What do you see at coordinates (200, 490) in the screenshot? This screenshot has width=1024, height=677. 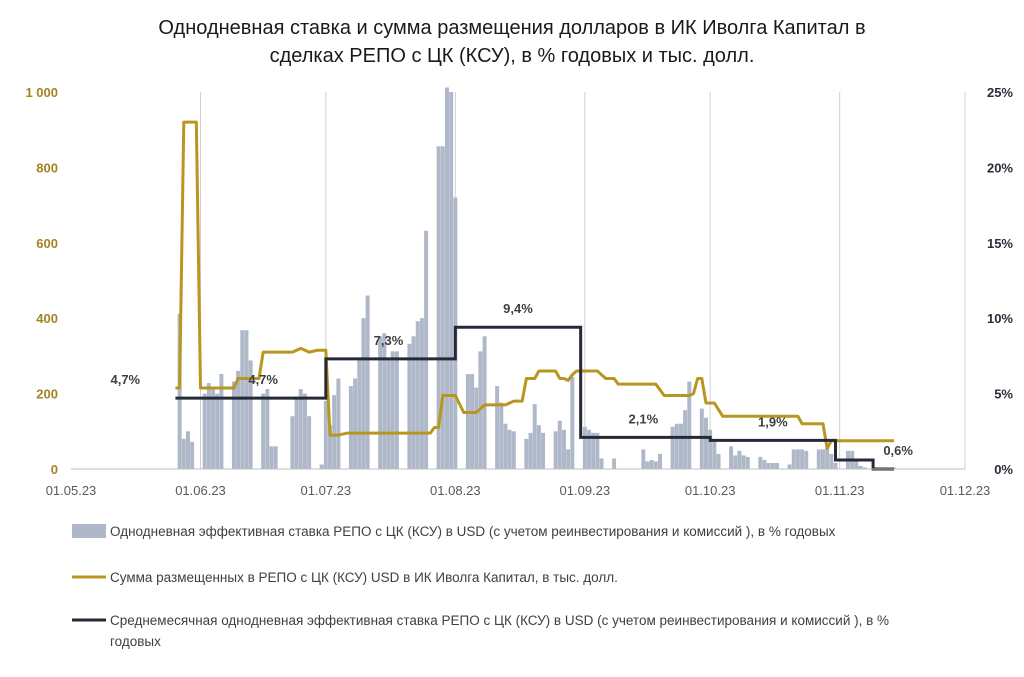 I see `x-tick-label: 01.06.23` at bounding box center [200, 490].